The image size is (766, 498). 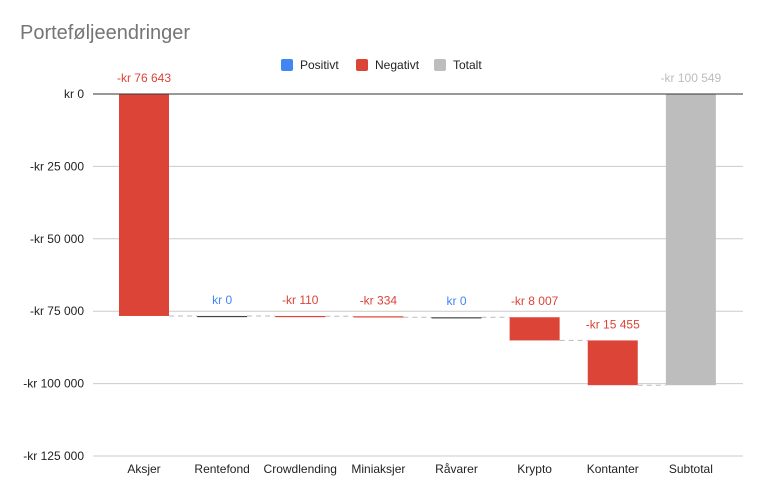 What do you see at coordinates (535, 301) in the screenshot?
I see `data-label: -kr 8 007` at bounding box center [535, 301].